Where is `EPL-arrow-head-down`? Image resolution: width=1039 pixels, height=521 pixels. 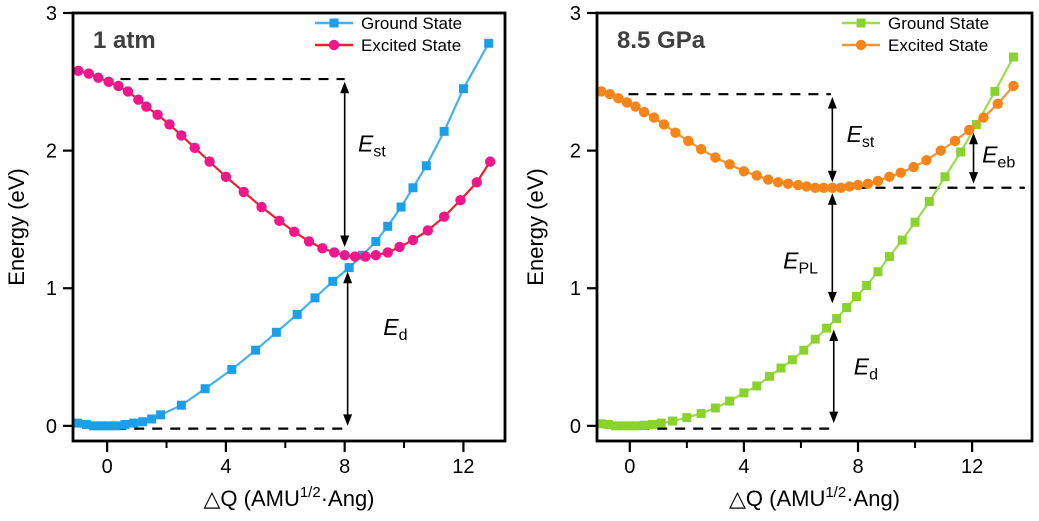 EPL-arrow-head-down is located at coordinates (832, 297).